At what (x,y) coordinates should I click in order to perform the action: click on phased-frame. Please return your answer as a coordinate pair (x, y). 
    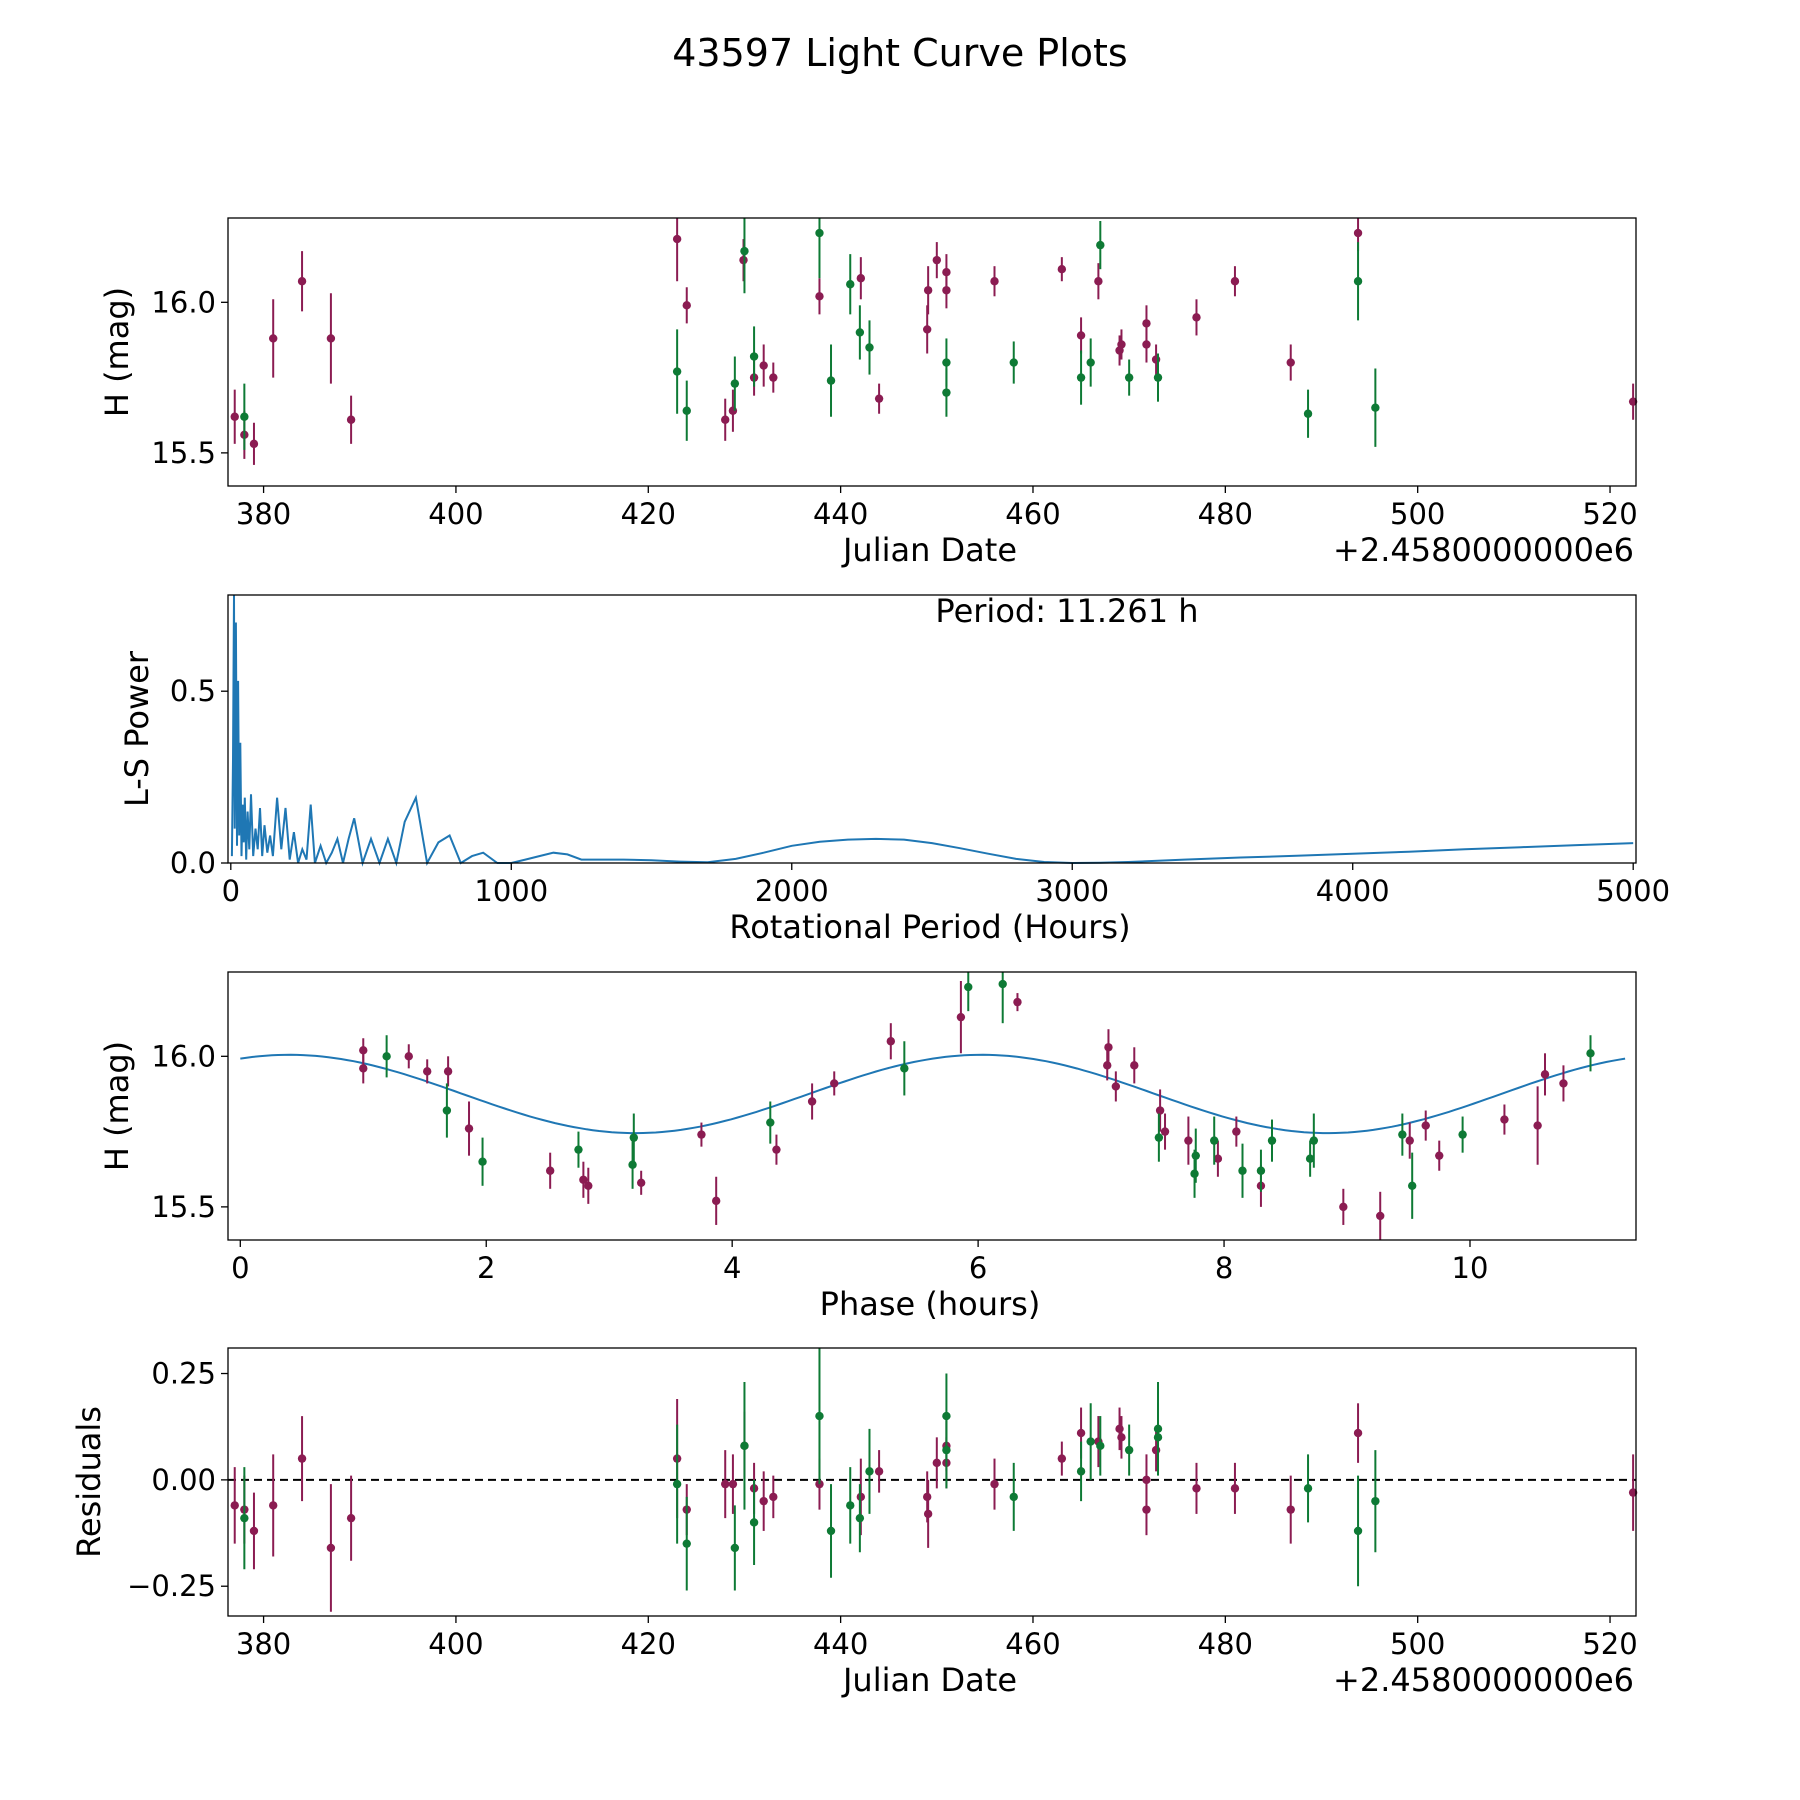
    Looking at the image, I should click on (932, 1106).